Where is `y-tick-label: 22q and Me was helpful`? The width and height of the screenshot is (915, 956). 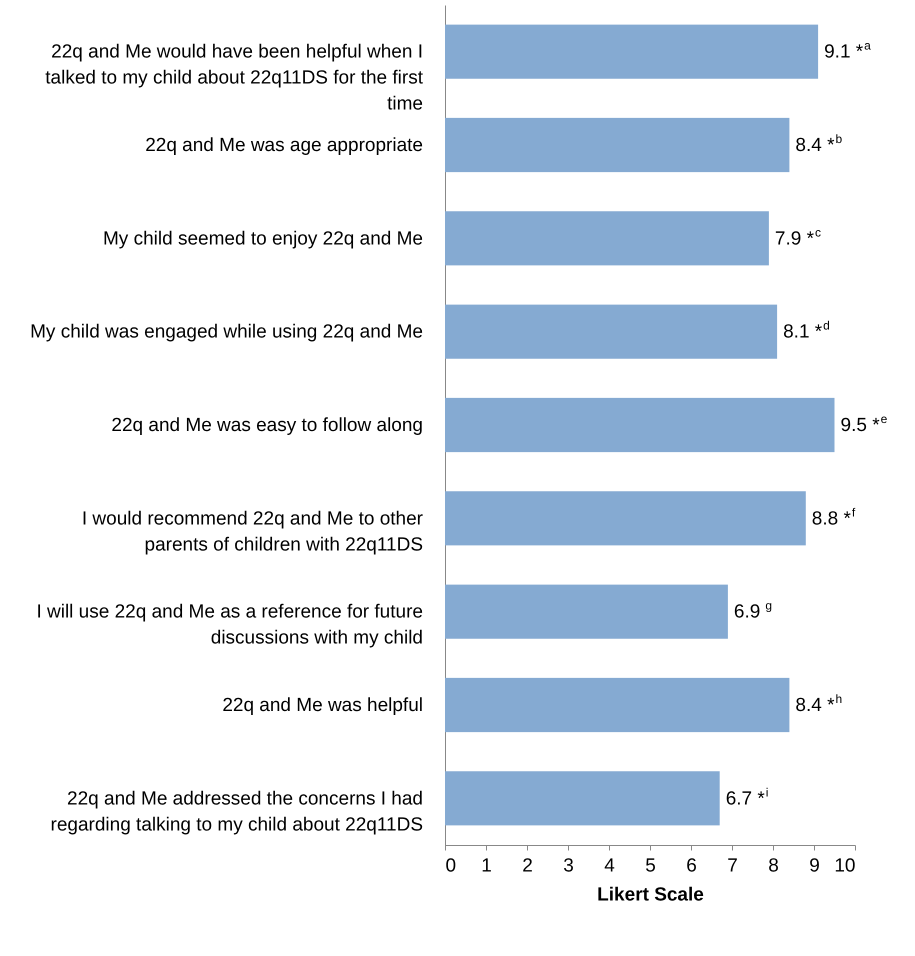 y-tick-label: 22q and Me was helpful is located at coordinates (322, 705).